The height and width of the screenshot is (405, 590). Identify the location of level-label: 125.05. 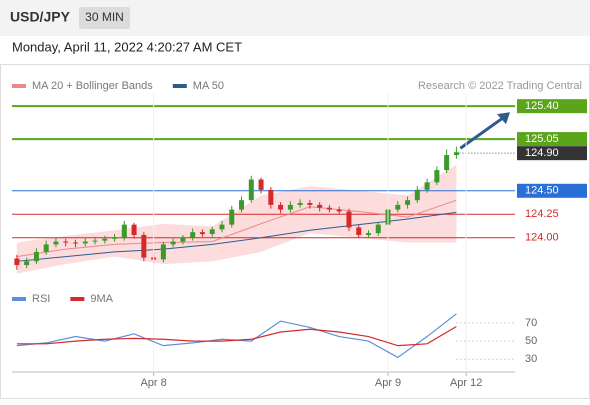
(542, 139).